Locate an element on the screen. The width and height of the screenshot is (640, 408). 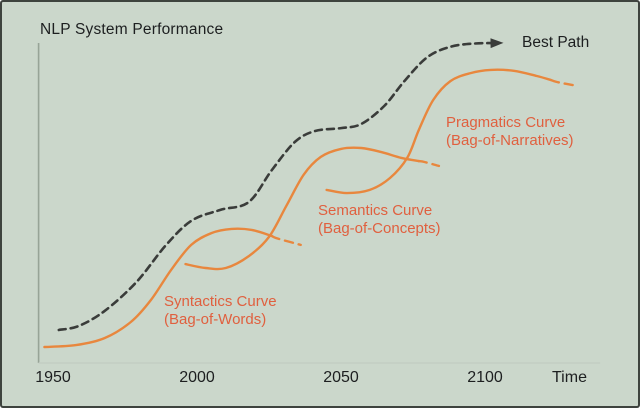
x-tick-label: 2000 is located at coordinates (197, 377).